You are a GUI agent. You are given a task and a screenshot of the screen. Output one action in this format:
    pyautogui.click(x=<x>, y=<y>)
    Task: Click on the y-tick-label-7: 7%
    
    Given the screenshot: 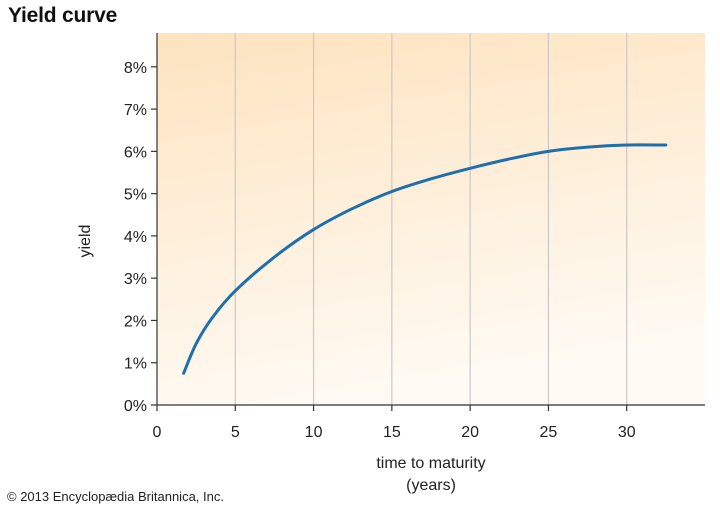 What is the action you would take?
    pyautogui.click(x=135, y=110)
    